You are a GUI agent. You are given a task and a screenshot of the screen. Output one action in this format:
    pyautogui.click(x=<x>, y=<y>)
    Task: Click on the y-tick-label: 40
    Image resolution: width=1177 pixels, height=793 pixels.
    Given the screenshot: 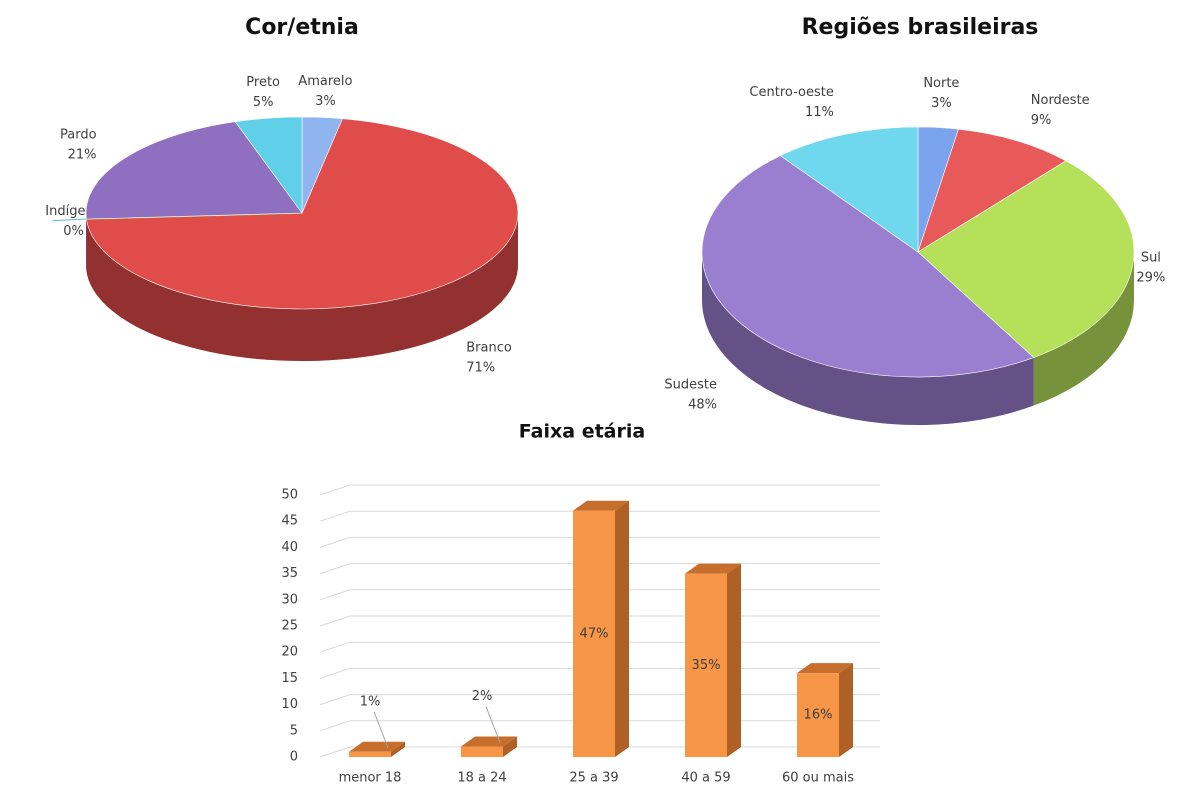 What is the action you would take?
    pyautogui.click(x=289, y=547)
    